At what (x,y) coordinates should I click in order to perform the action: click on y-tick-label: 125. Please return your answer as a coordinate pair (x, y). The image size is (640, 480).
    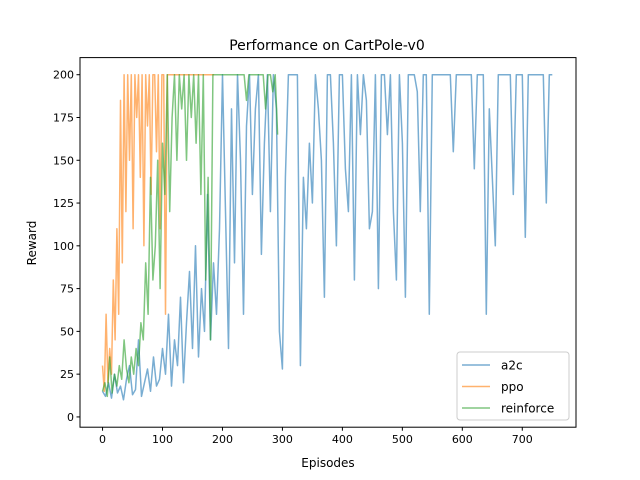
    Looking at the image, I should click on (63, 203).